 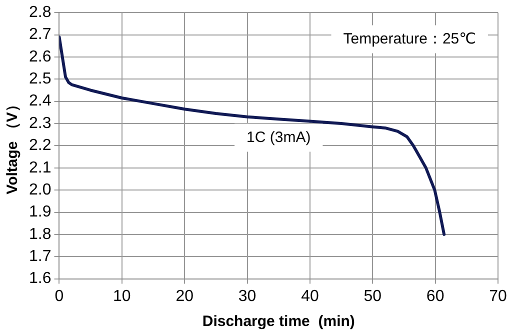 What do you see at coordinates (13, 145) in the screenshot?
I see `y-axis-title: Voltage （V）` at bounding box center [13, 145].